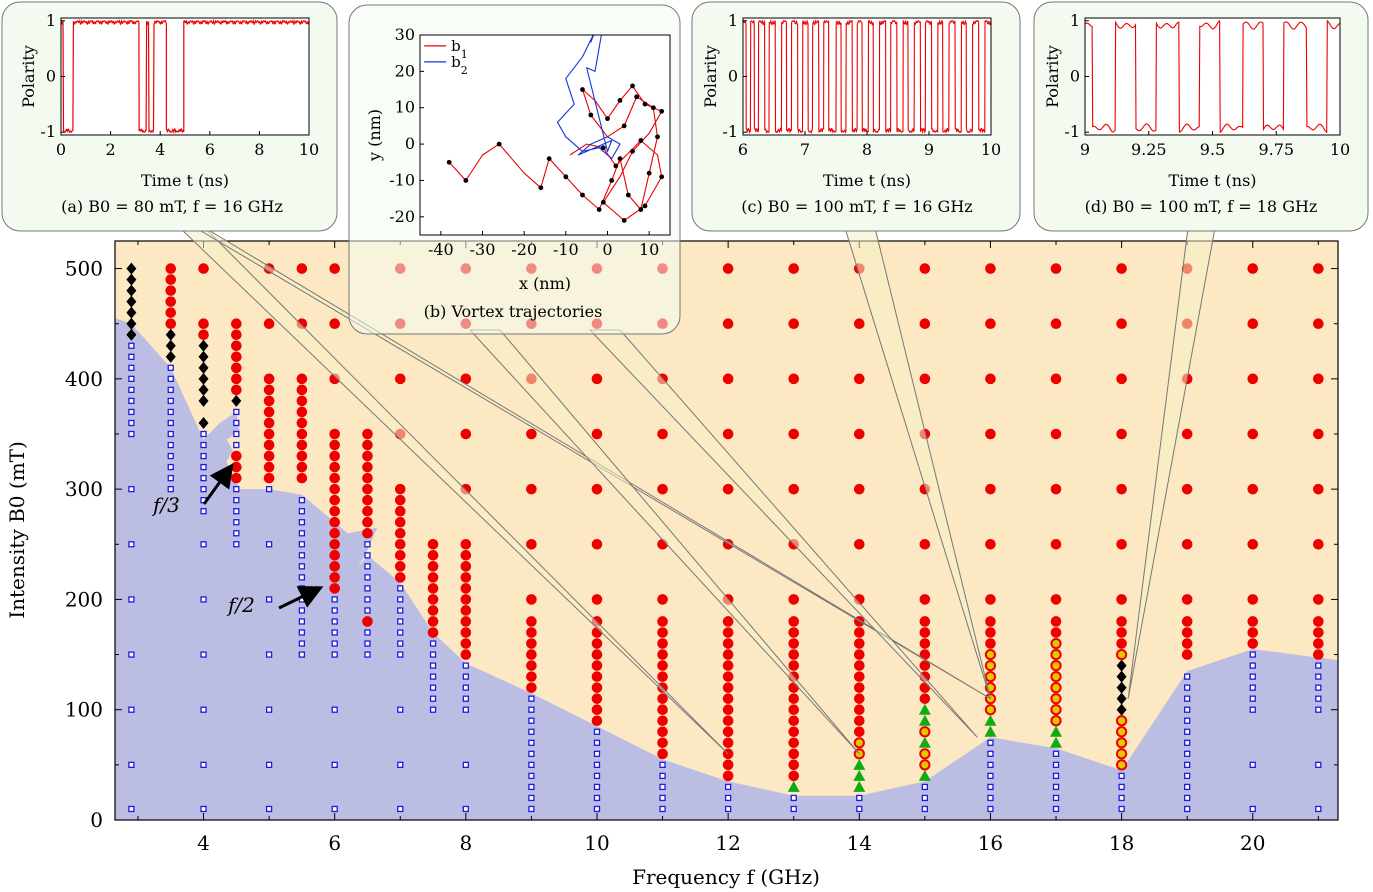  What do you see at coordinates (524, 249) in the screenshot?
I see `inset-x-tick-label: -20` at bounding box center [524, 249].